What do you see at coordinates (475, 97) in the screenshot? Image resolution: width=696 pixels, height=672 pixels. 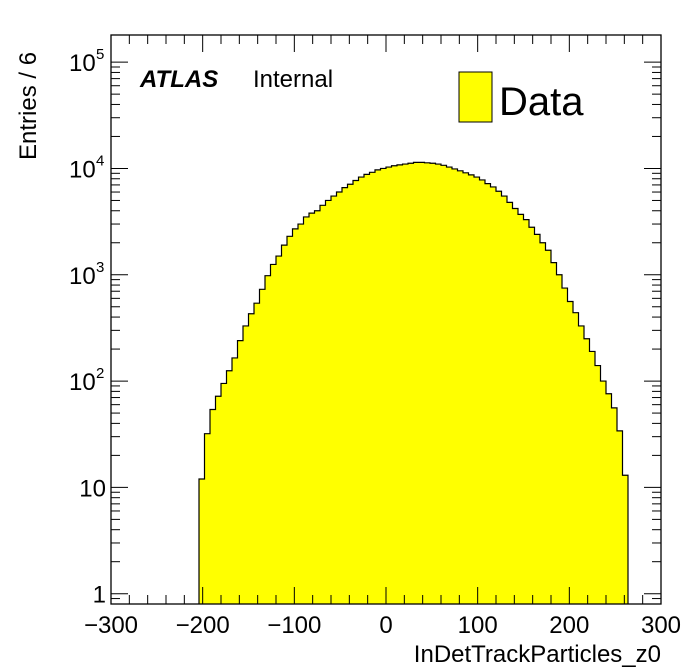 I see `legend-swatch` at bounding box center [475, 97].